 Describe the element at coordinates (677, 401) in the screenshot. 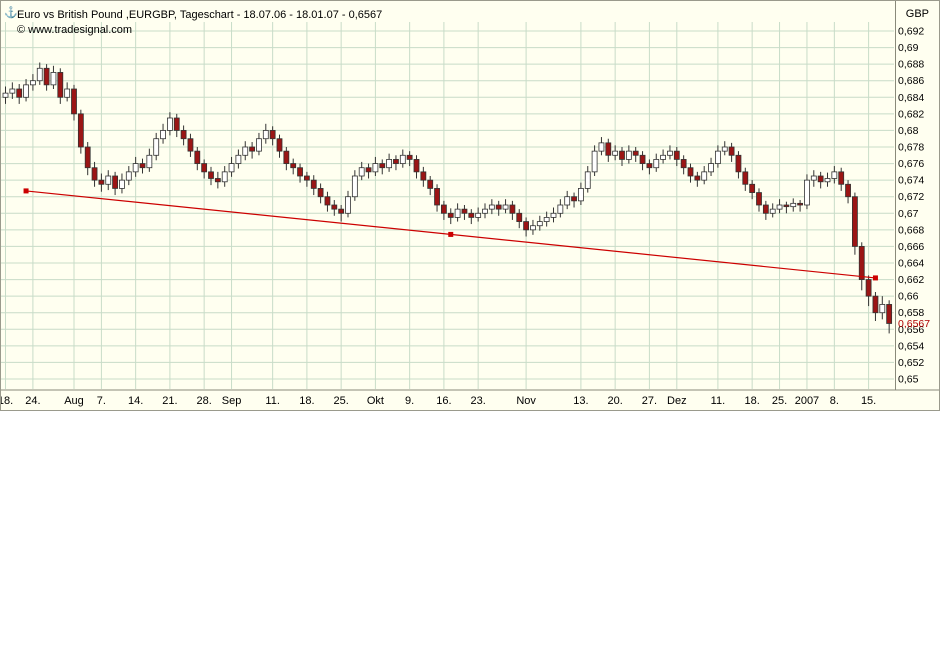

I see `x-axis-label: Dez` at that location.